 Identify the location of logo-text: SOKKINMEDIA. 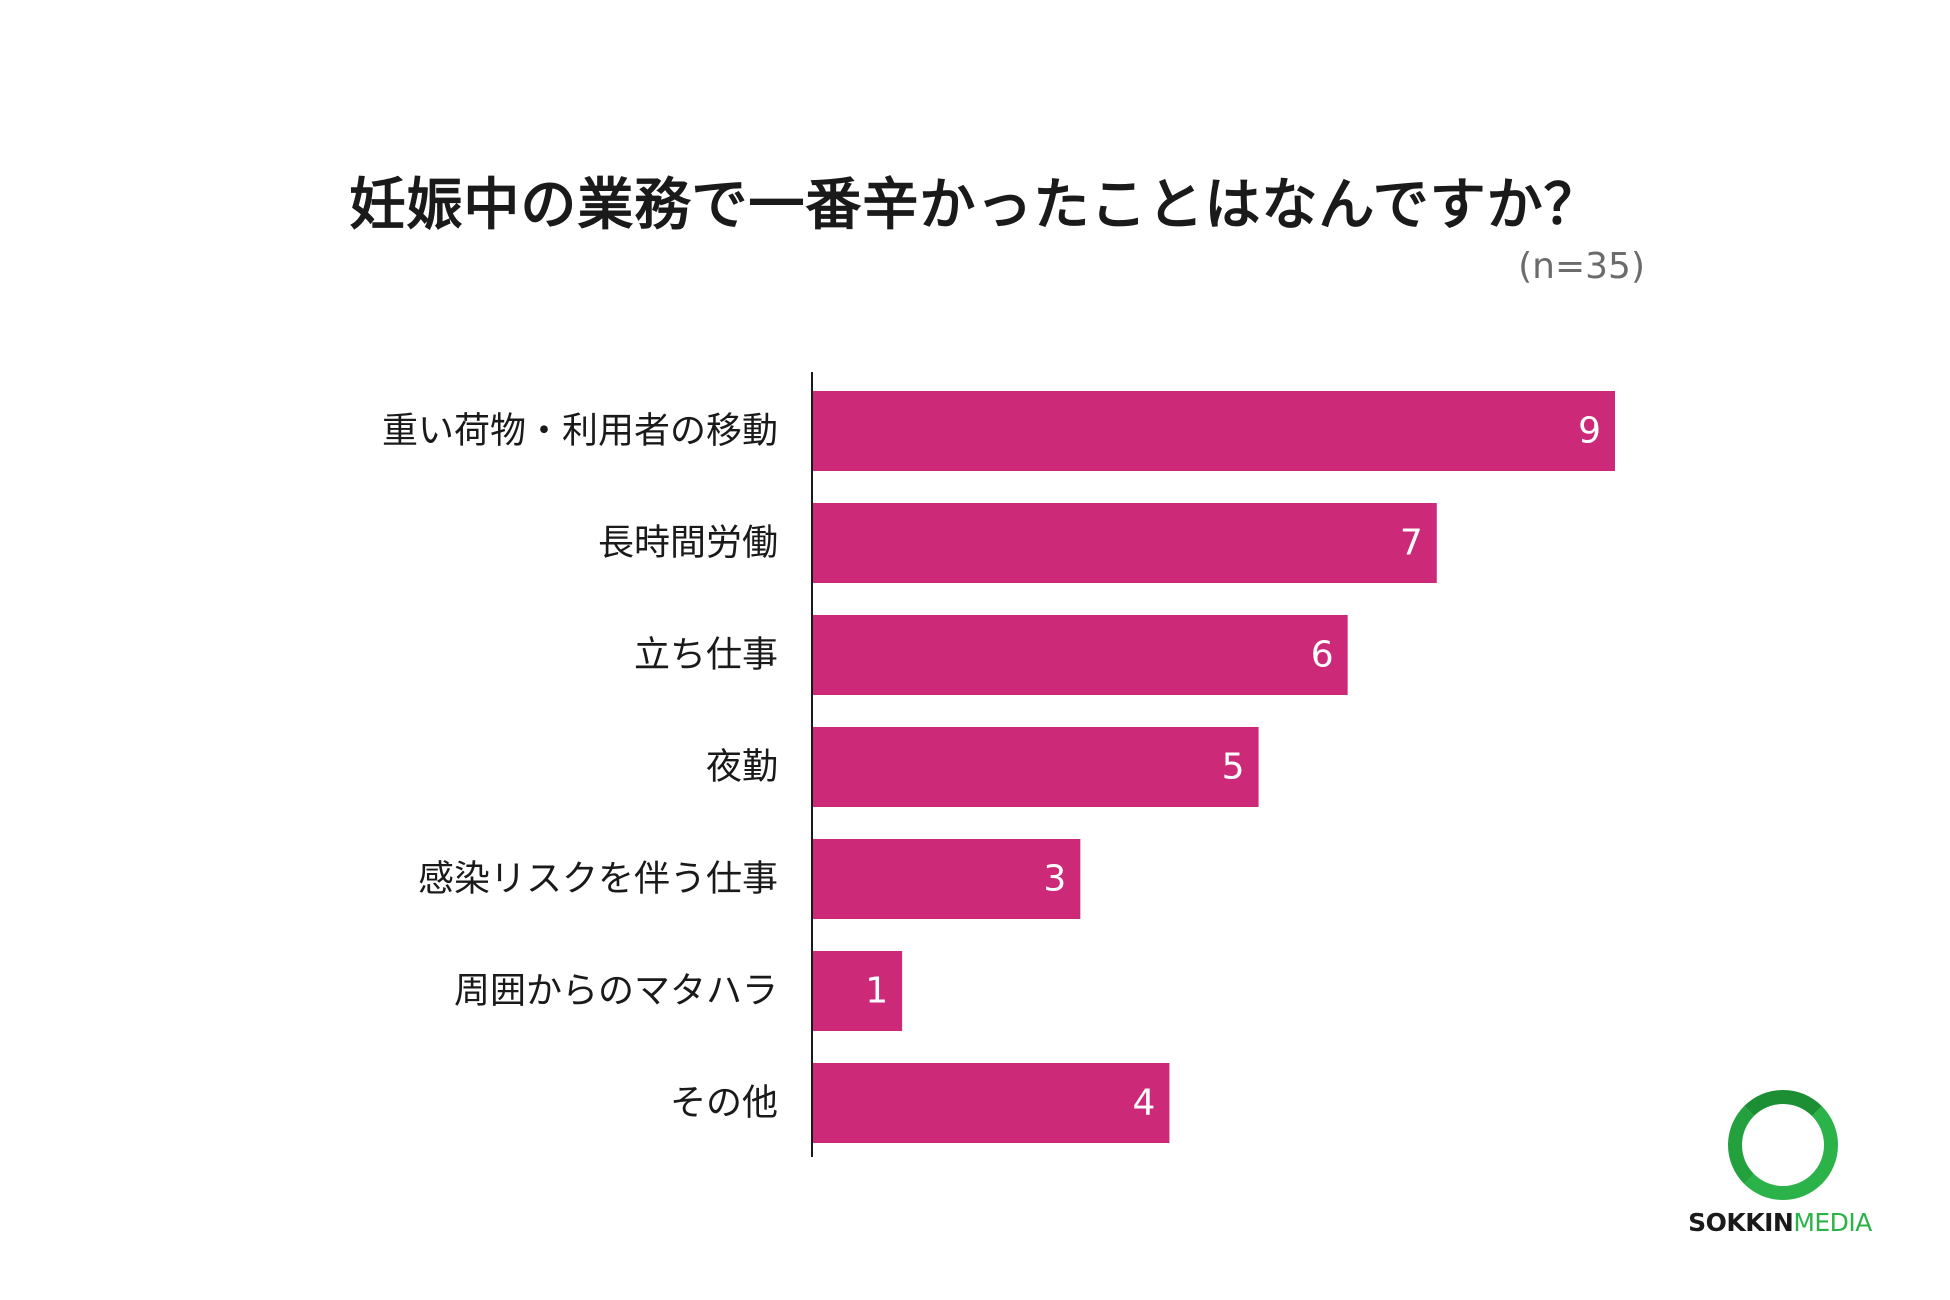
(1780, 1222).